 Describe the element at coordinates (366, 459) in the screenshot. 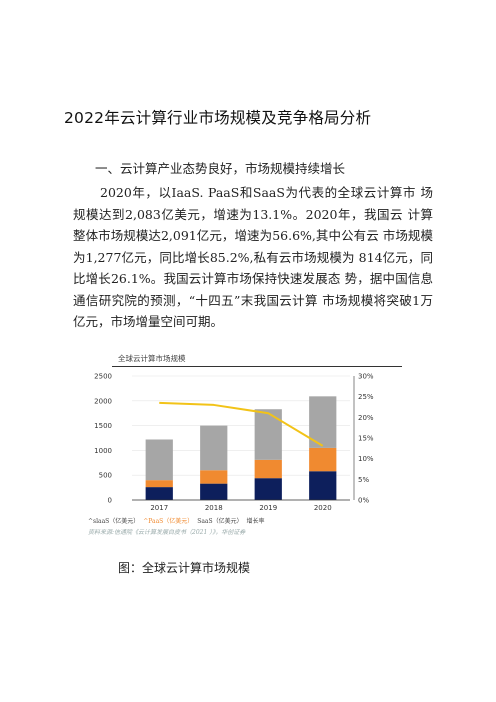

I see `y2-tick-label: 10%` at that location.